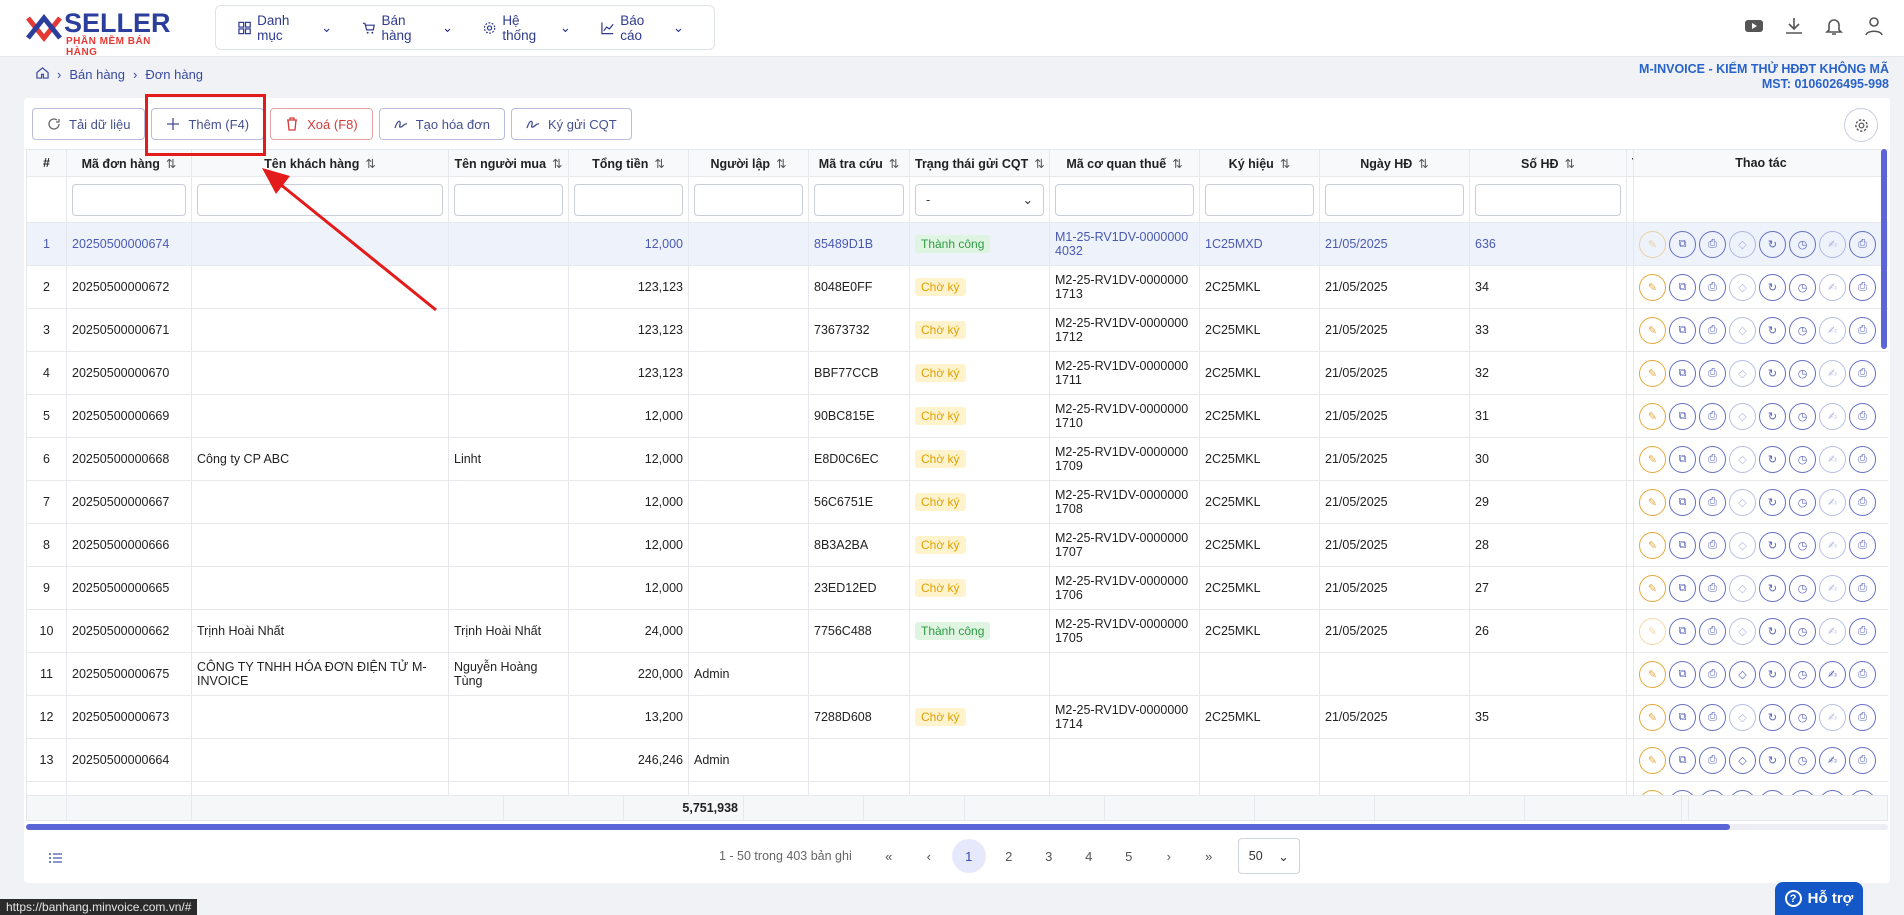  What do you see at coordinates (42, 74) in the screenshot?
I see `home-icon` at bounding box center [42, 74].